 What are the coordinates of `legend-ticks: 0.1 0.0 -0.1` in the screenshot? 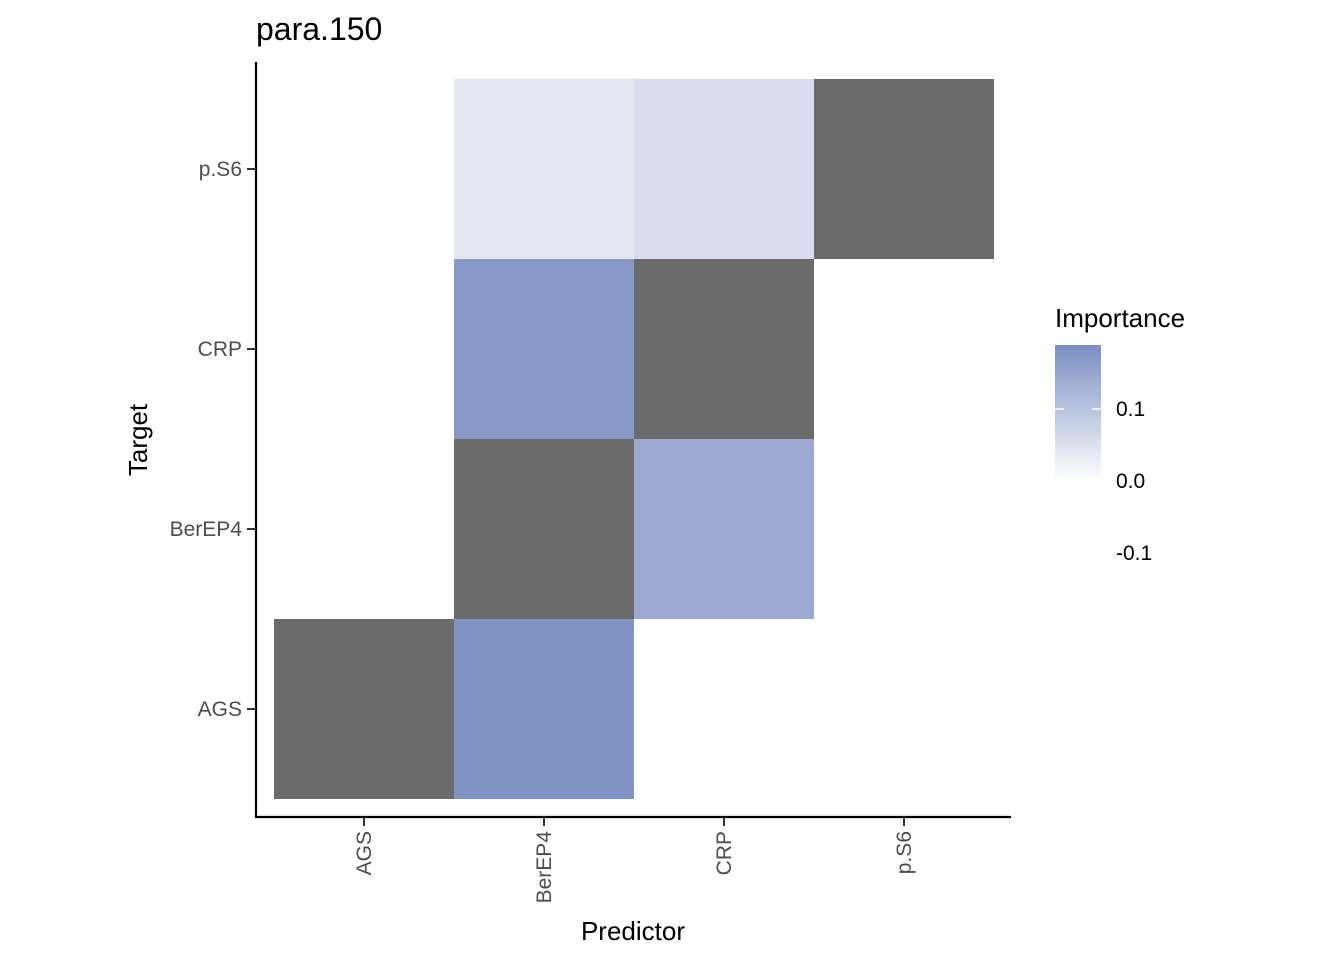 It's located at (1103, 481).